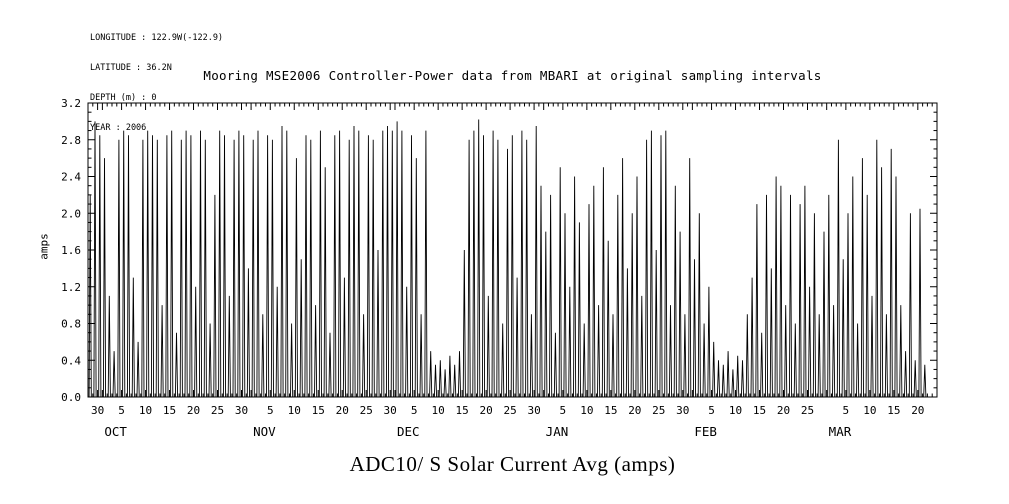  Describe the element at coordinates (71, 177) in the screenshot. I see `y-tick-label: 2.4` at that location.